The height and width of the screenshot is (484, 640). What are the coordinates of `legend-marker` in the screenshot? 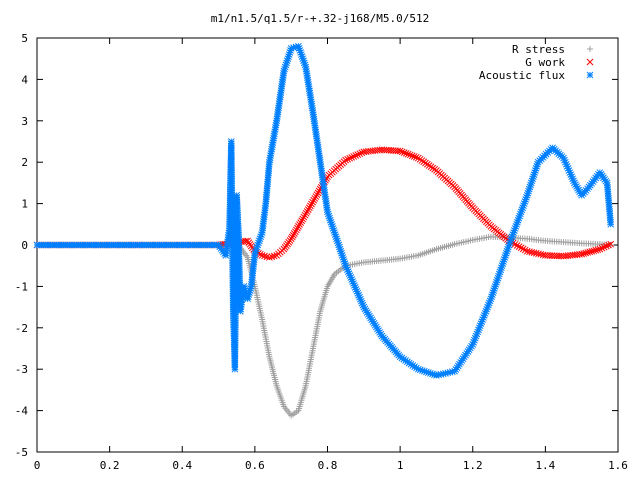 It's located at (590, 75).